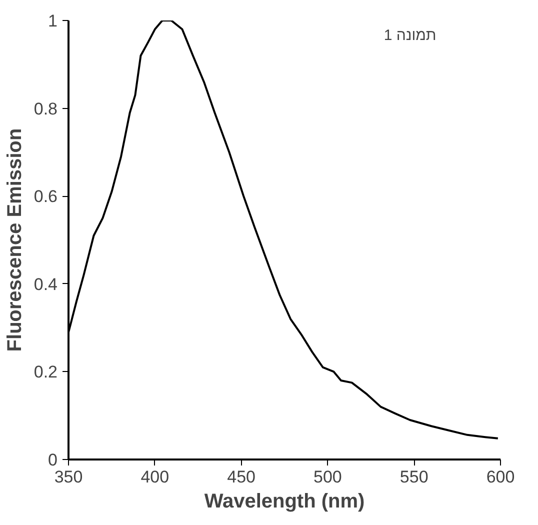 Image resolution: width=538 pixels, height=525 pixels. Describe the element at coordinates (410, 35) in the screenshot. I see `annotation: תמונה 1` at that location.